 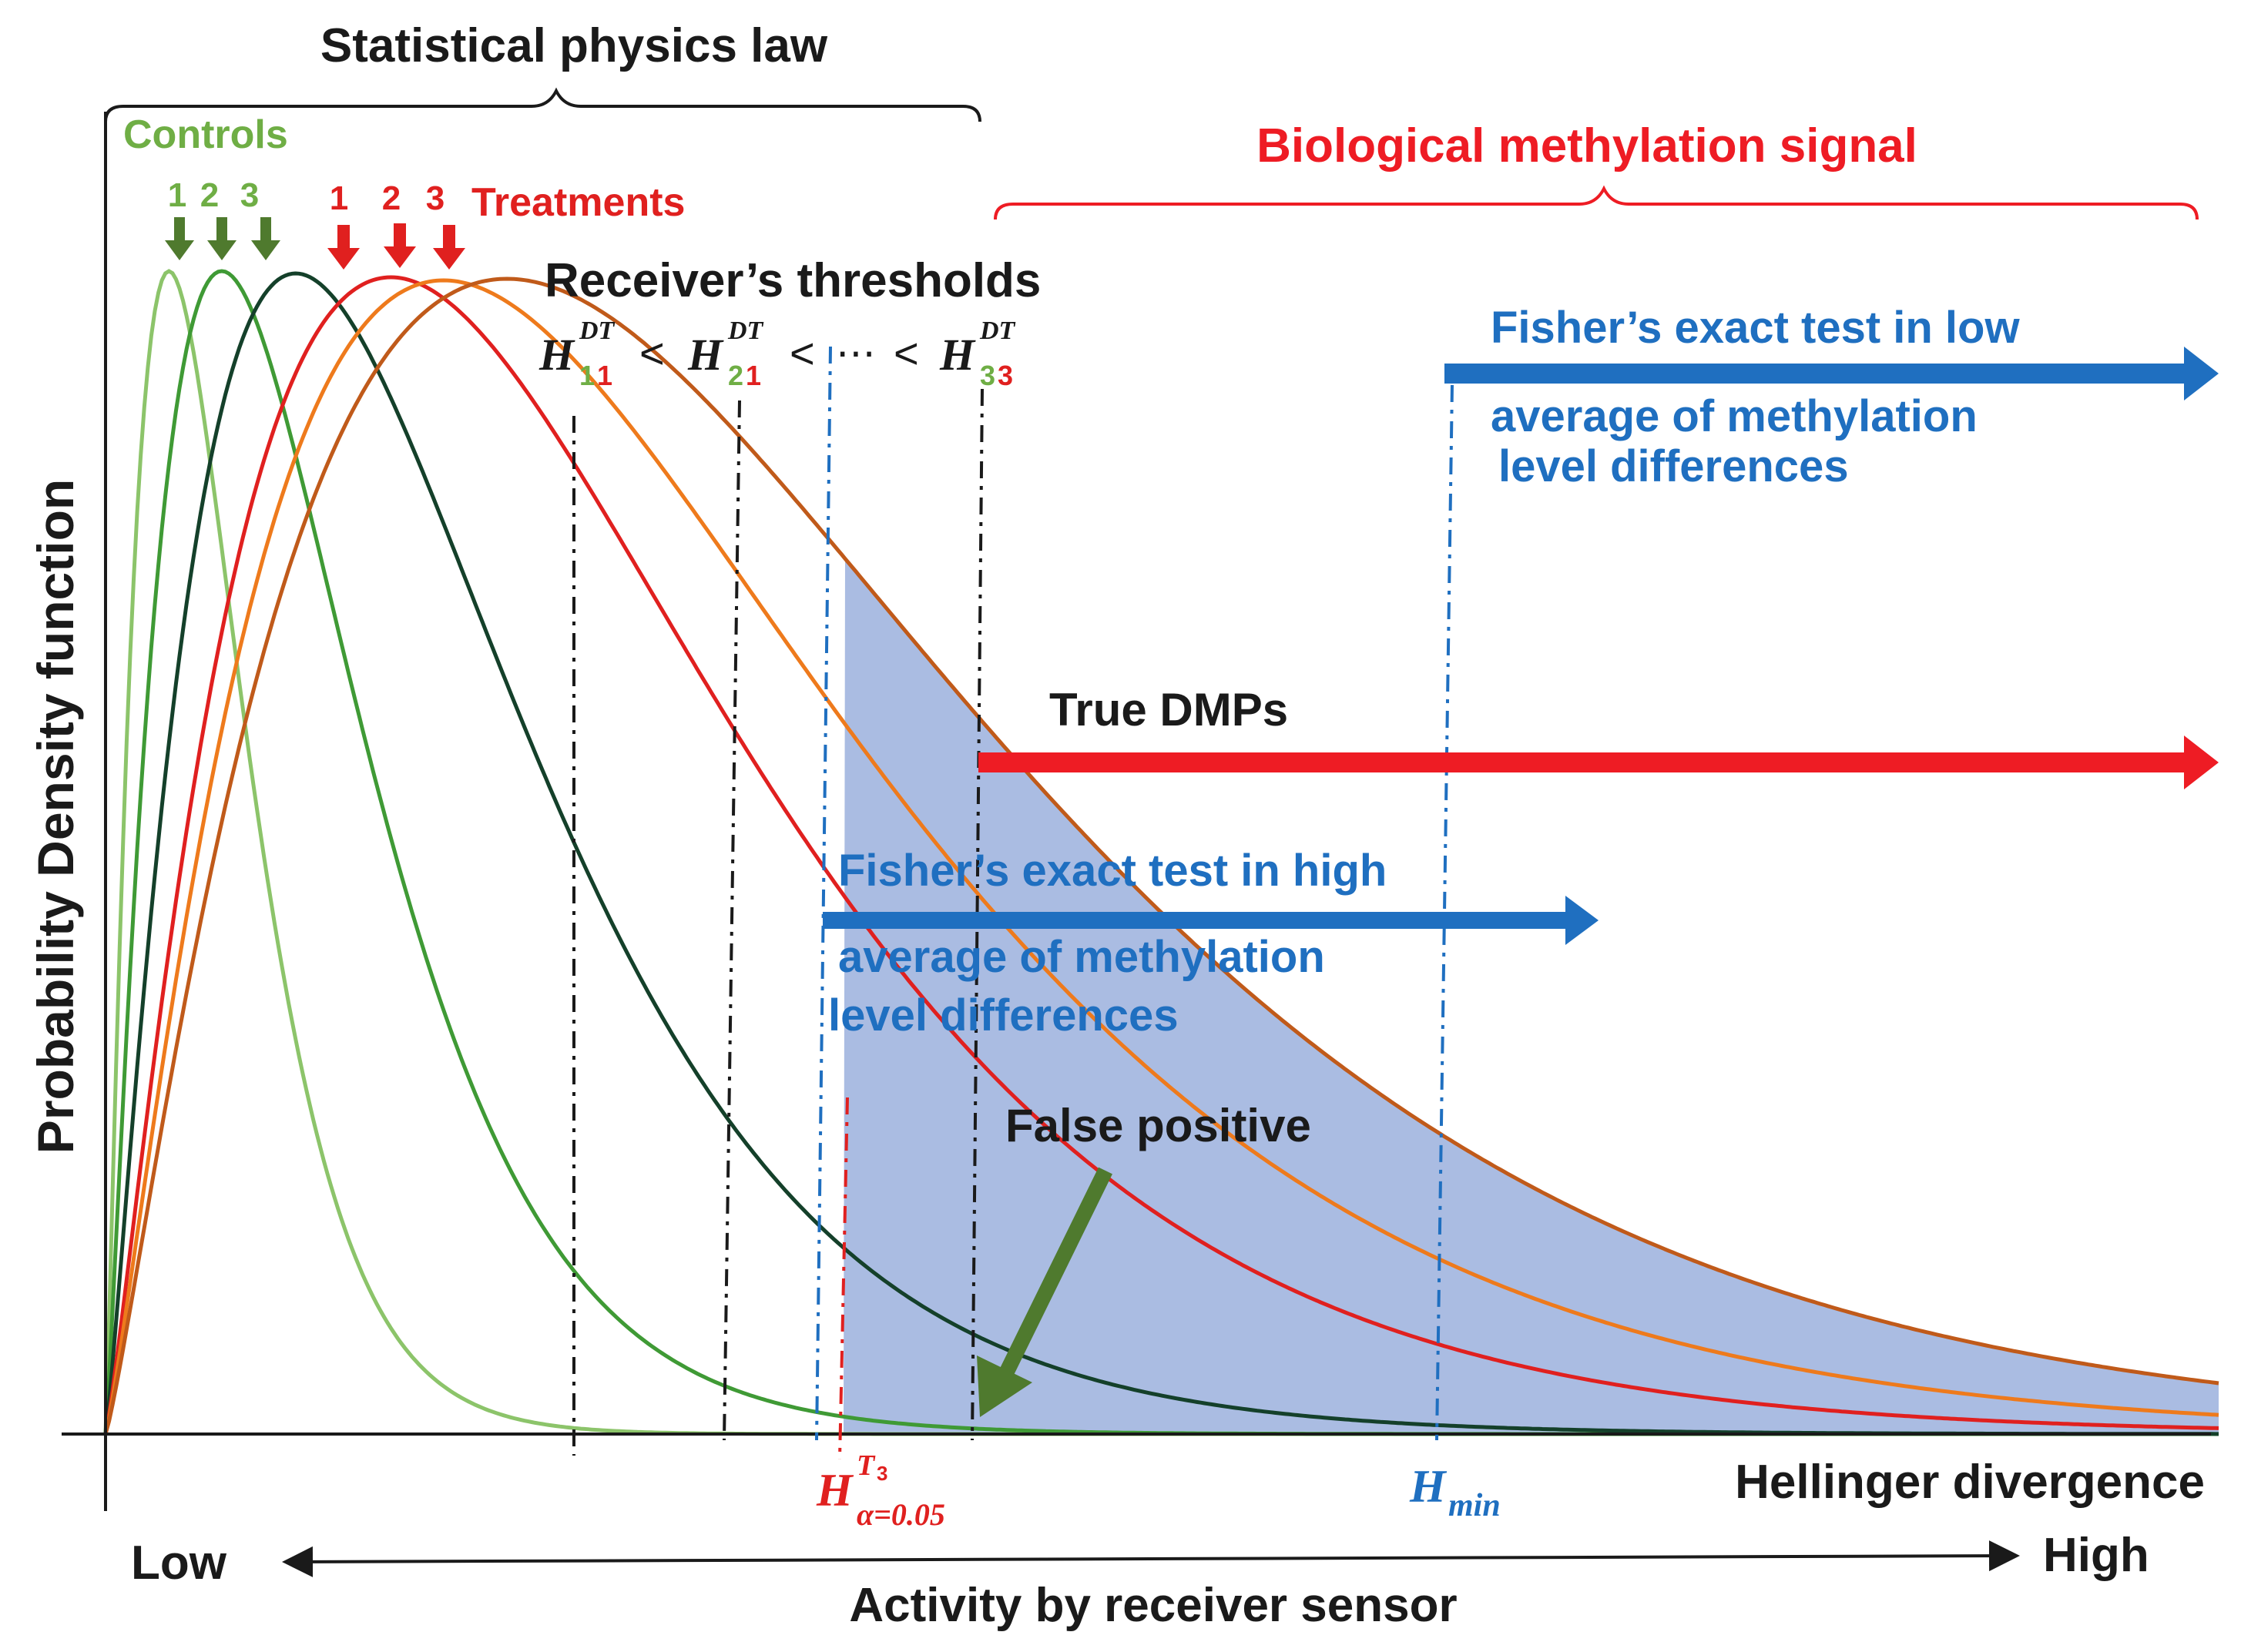 What do you see at coordinates (958, 355) in the screenshot?
I see `threshold-3-base: H` at bounding box center [958, 355].